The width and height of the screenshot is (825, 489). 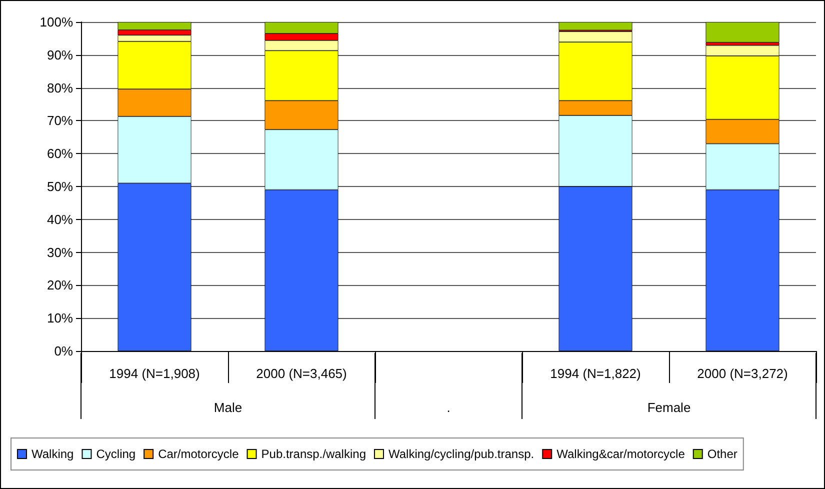 I want to click on x-tick-label: 1994 (N=1,822), so click(x=595, y=373).